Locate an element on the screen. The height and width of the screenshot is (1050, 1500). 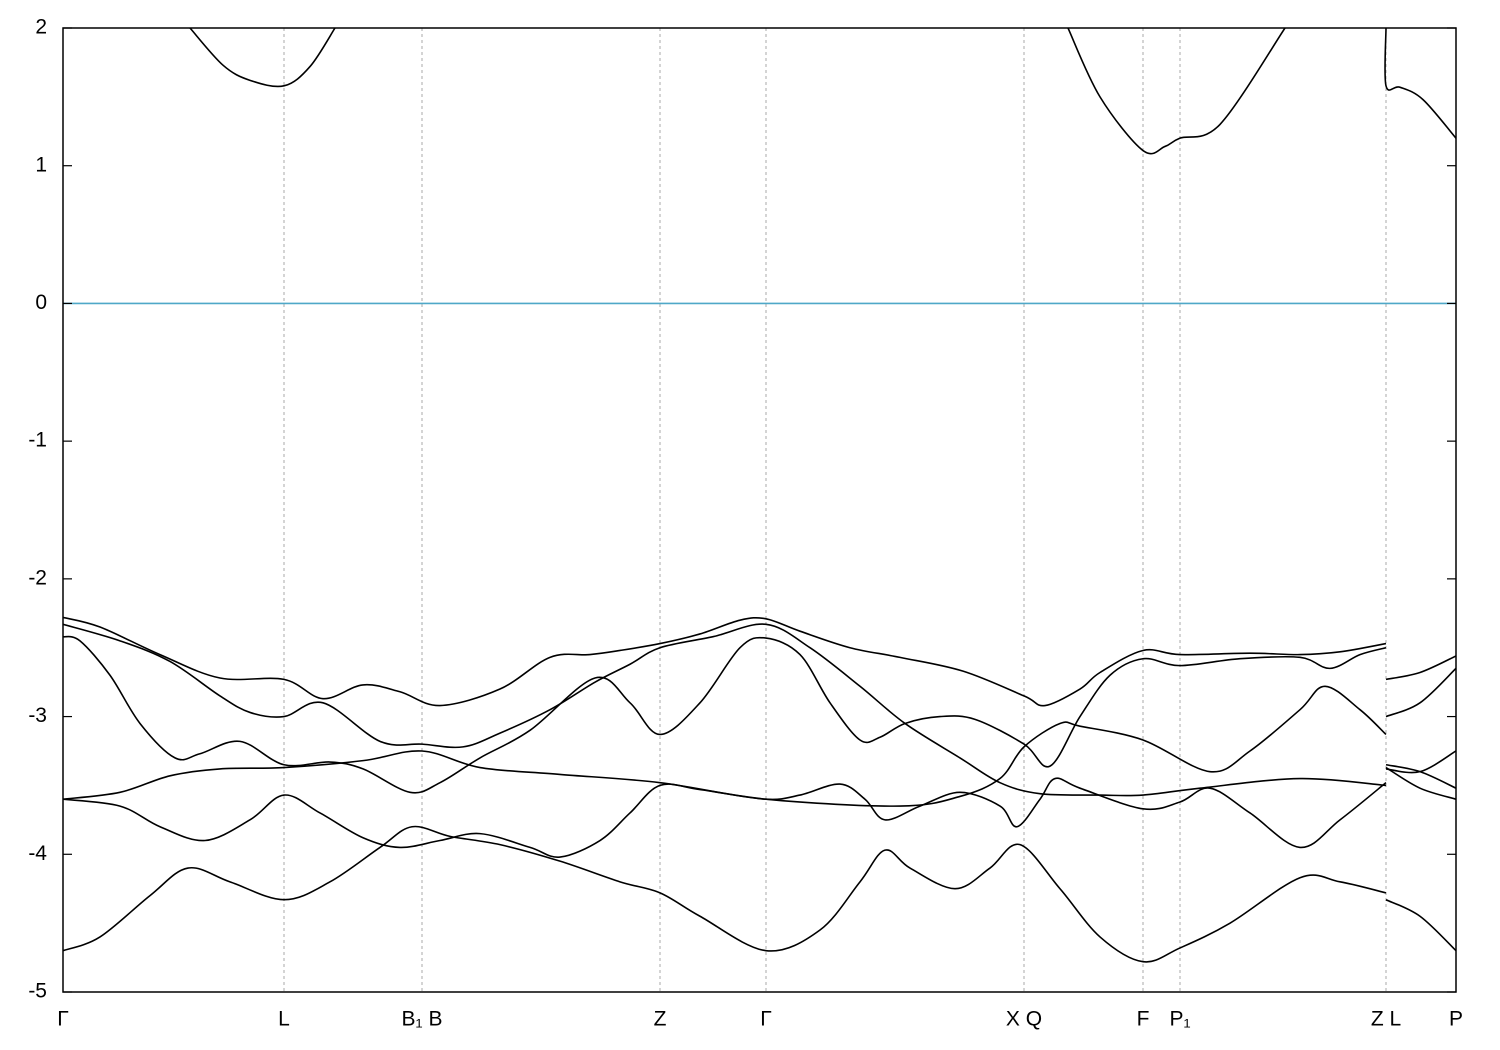
y-tick-label: -1 is located at coordinates (37, 440).